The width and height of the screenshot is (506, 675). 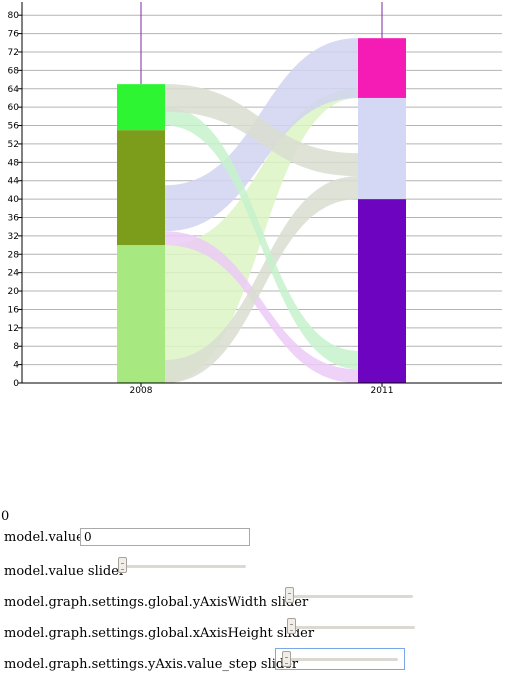 I want to click on y-tick-label: 52, so click(x=13, y=145).